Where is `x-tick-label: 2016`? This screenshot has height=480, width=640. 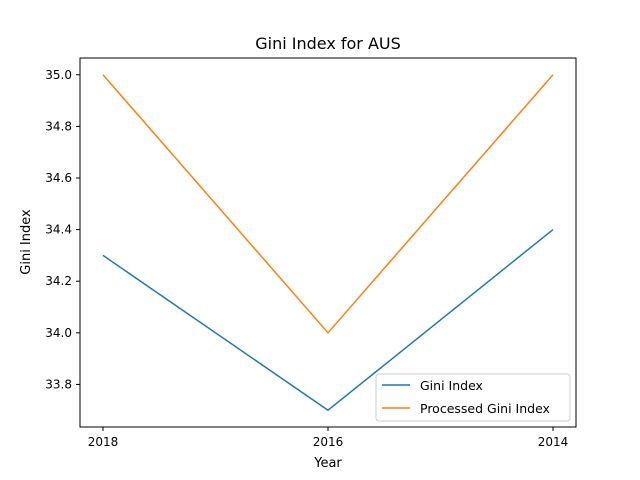
x-tick-label: 2016 is located at coordinates (328, 442).